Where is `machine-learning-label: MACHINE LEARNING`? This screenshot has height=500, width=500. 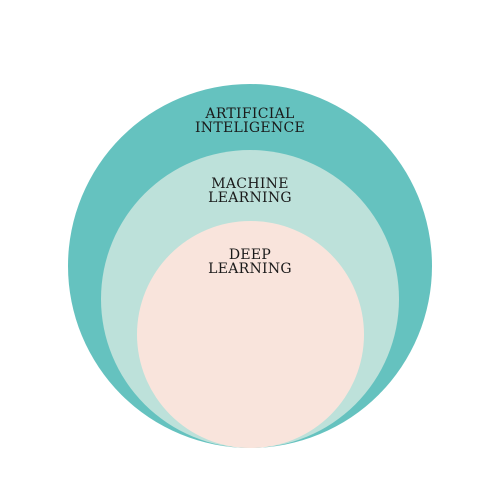 machine-learning-label: MACHINE LEARNING is located at coordinates (250, 191).